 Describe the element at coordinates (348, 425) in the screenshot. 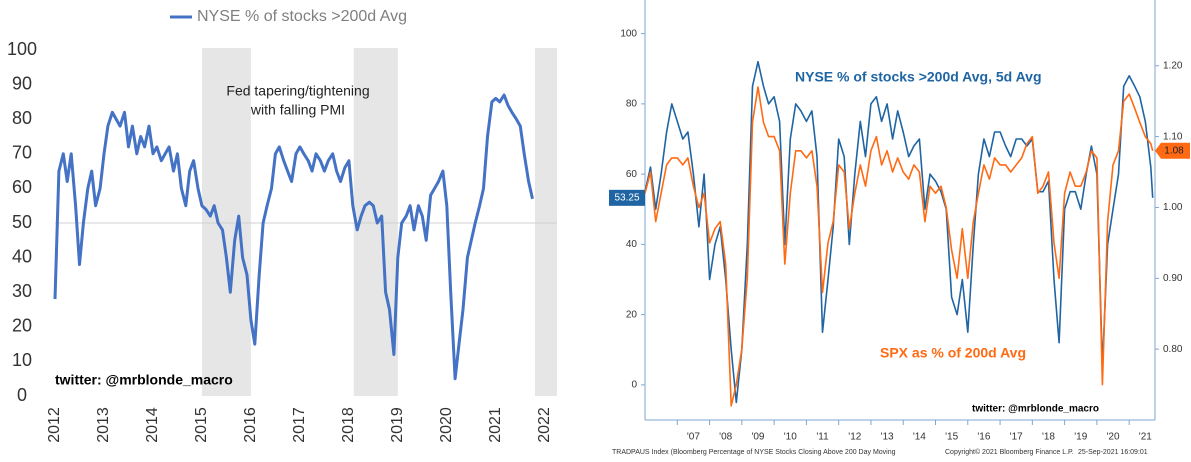

I see `x-tick-label: 2018` at that location.